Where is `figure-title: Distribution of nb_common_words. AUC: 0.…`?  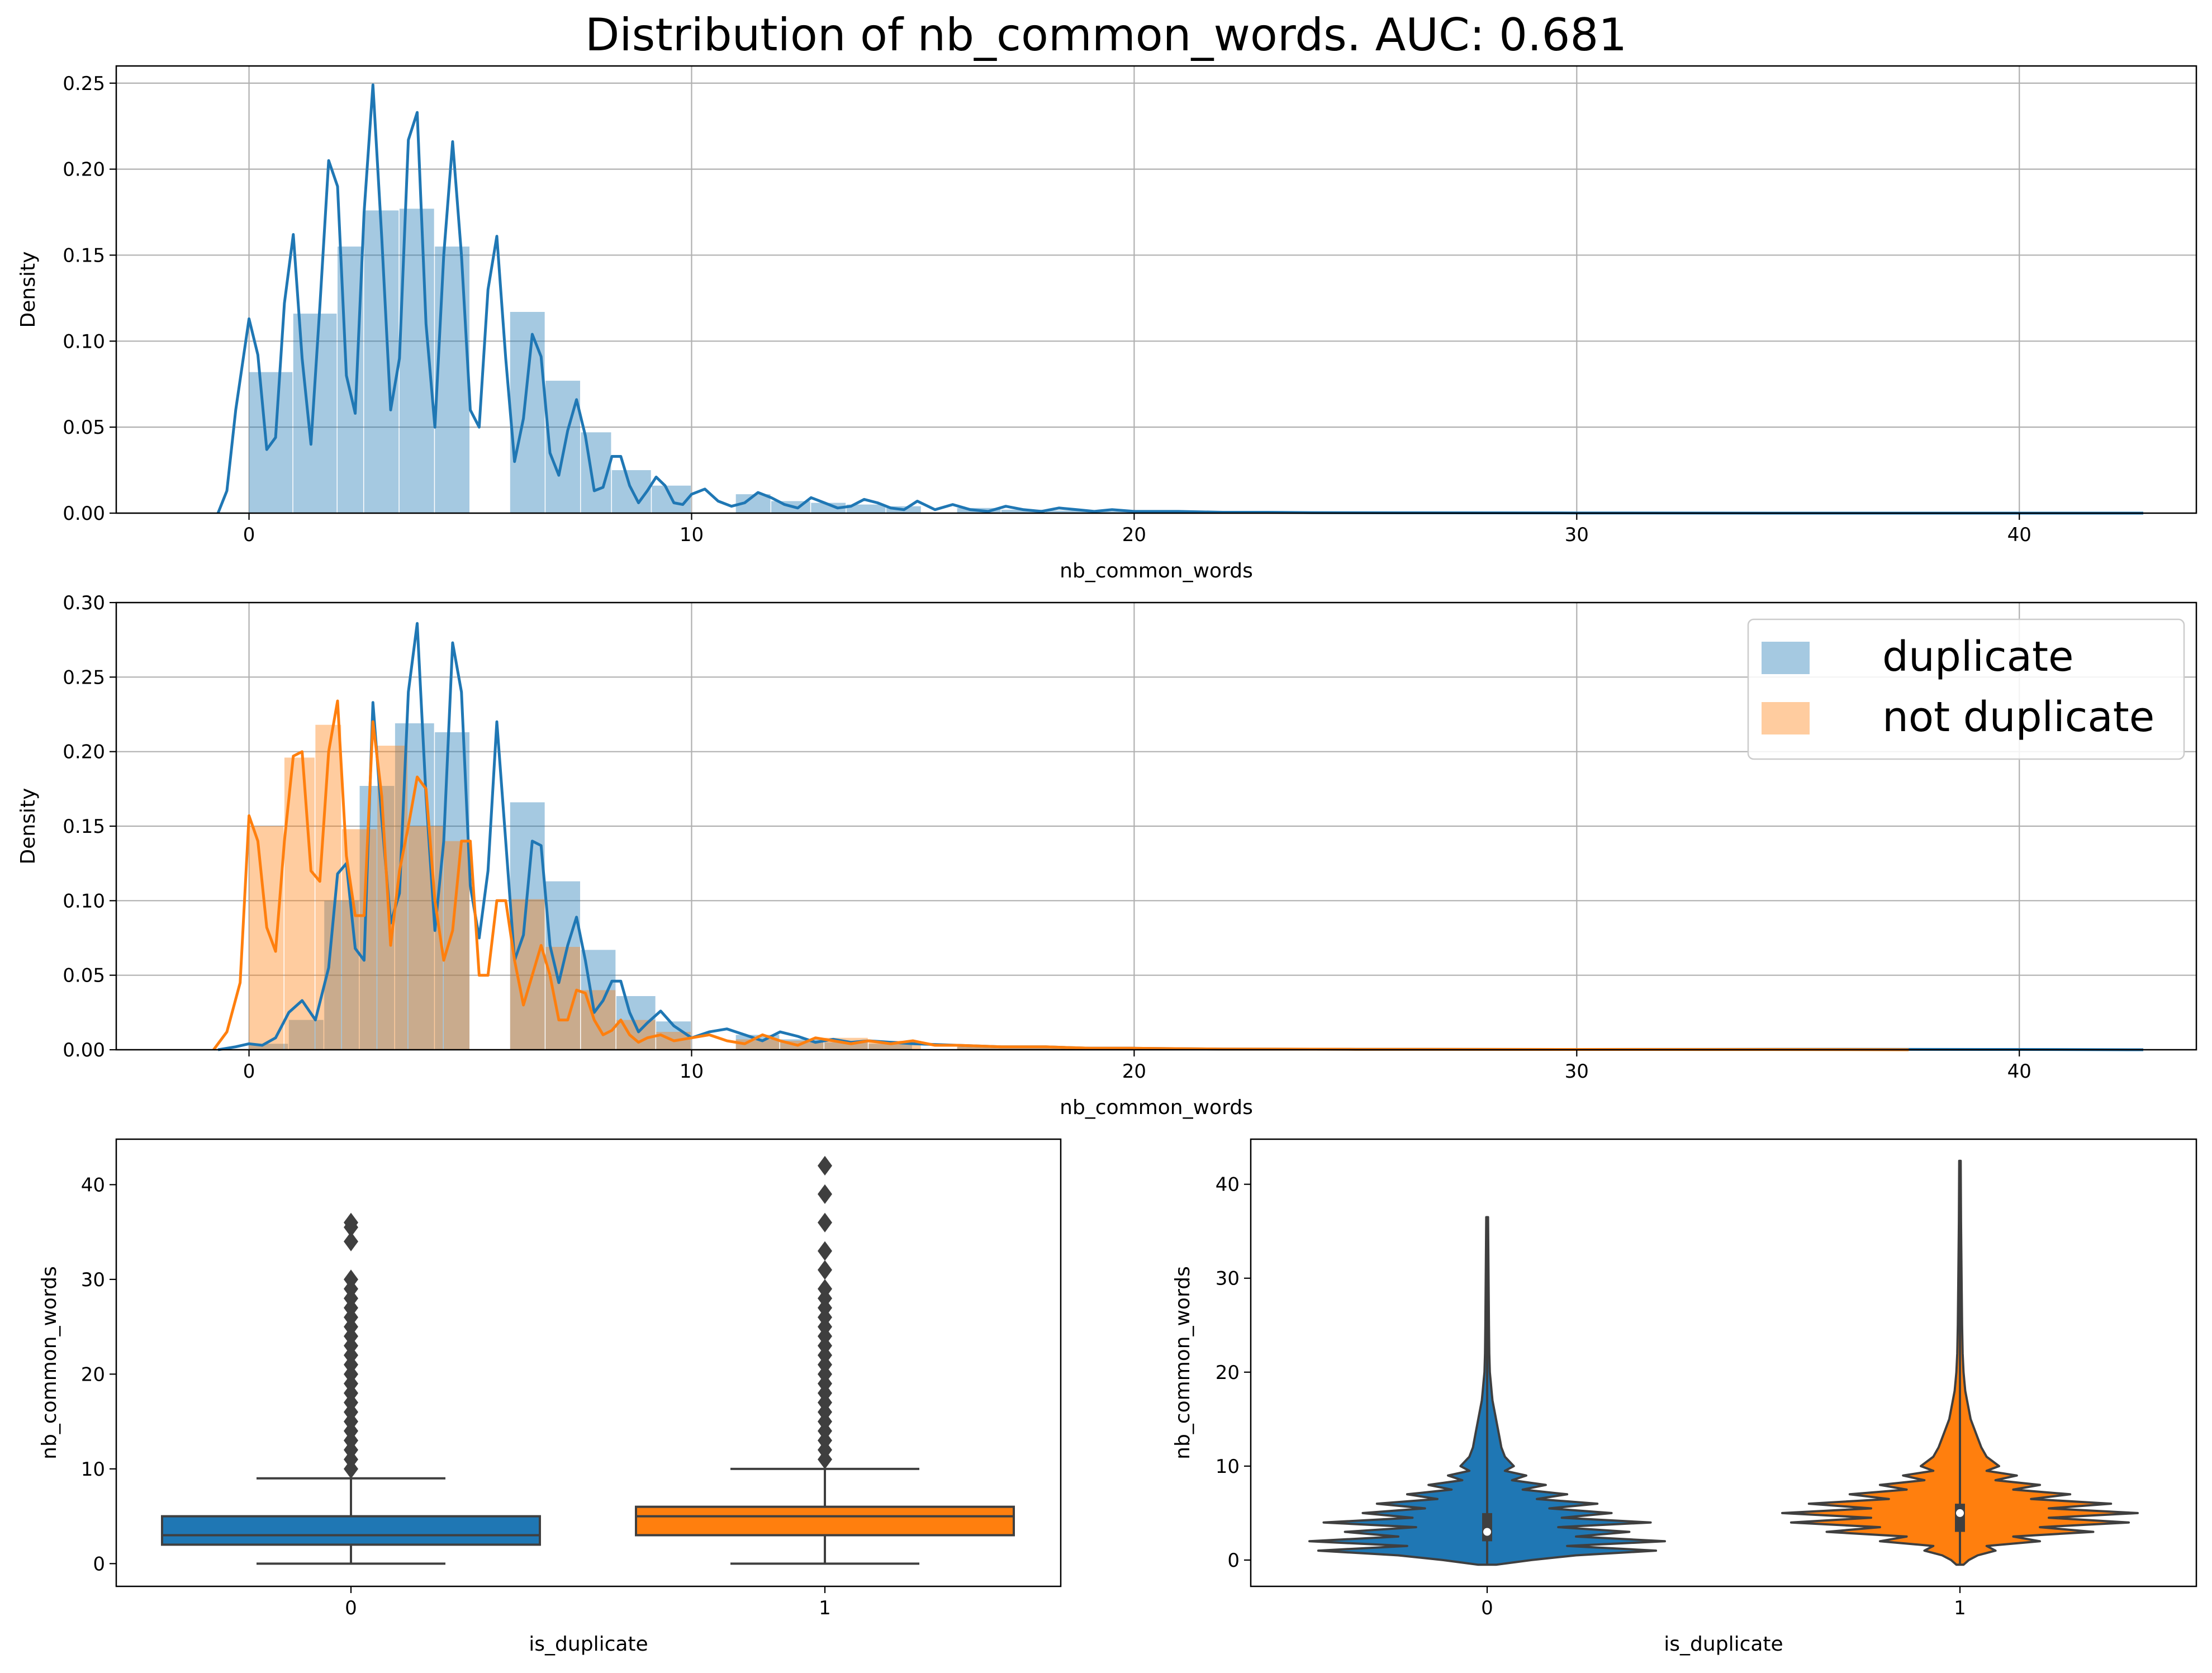 figure-title: Distribution of nb_common_words. AUC: 0.… is located at coordinates (1106, 35).